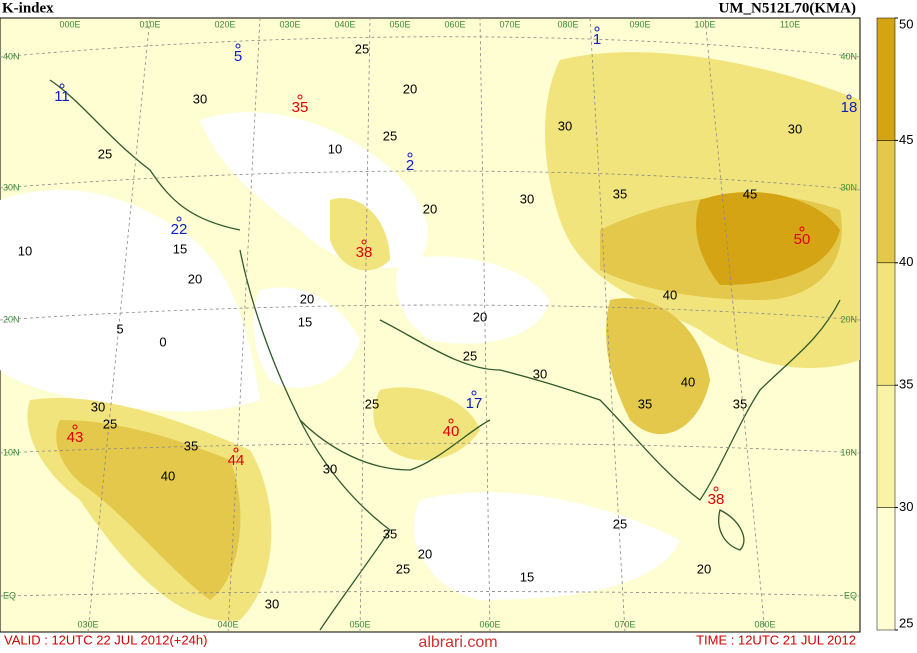 The width and height of the screenshot is (917, 653). Describe the element at coordinates (236, 460) in the screenshot. I see `max-label: 44` at that location.